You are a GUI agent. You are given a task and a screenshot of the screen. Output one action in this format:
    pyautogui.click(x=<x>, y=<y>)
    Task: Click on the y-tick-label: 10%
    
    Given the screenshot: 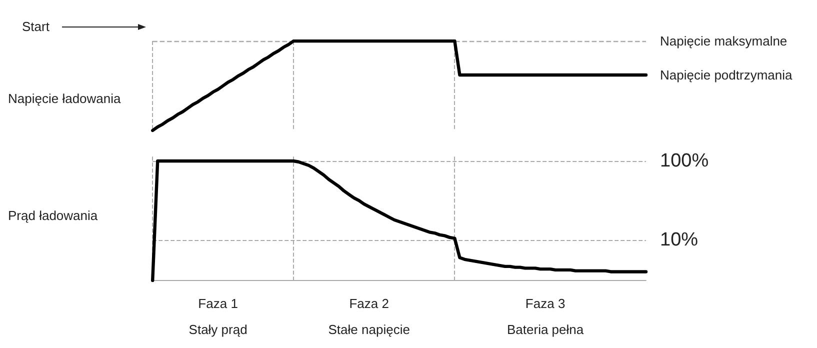 What is the action you would take?
    pyautogui.click(x=679, y=240)
    